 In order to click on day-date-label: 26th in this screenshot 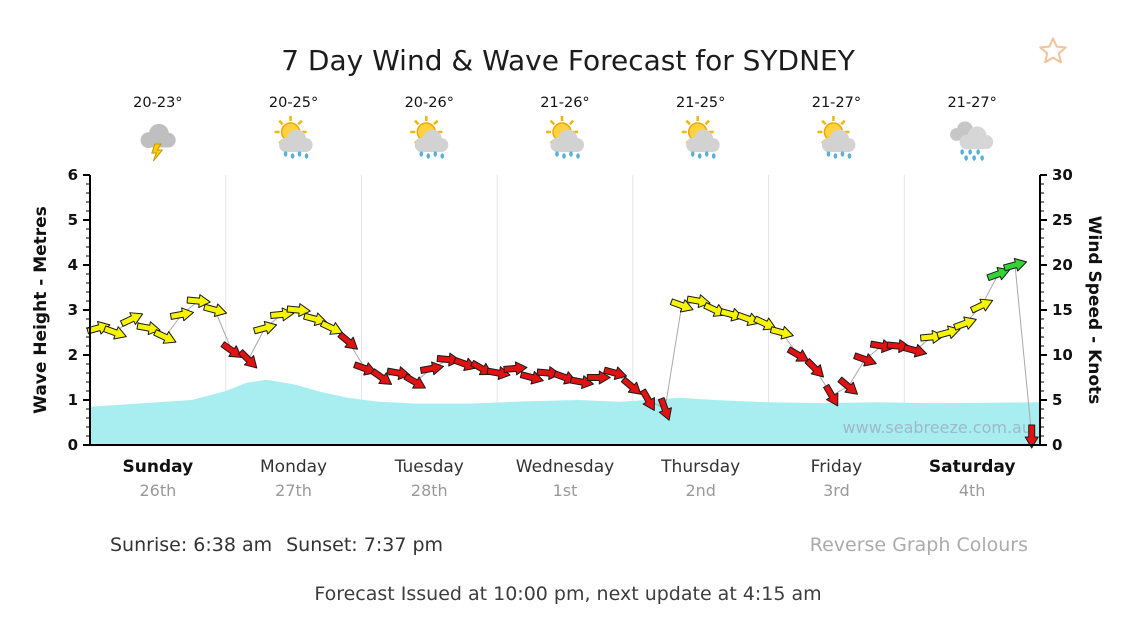, I will do `click(157, 490)`.